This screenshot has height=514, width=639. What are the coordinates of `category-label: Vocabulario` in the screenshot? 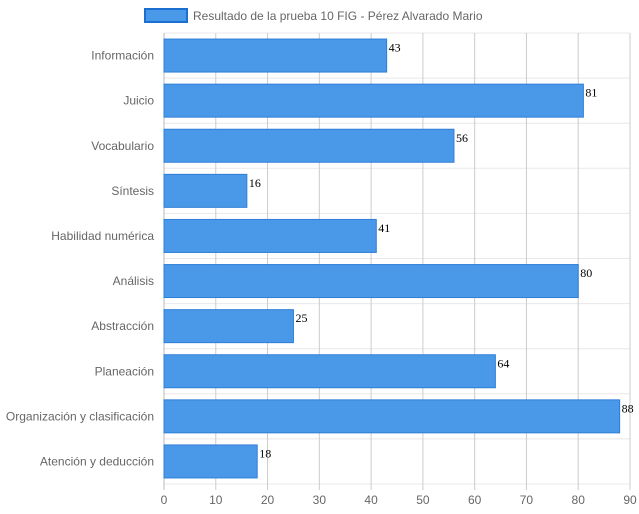 It's located at (122, 146).